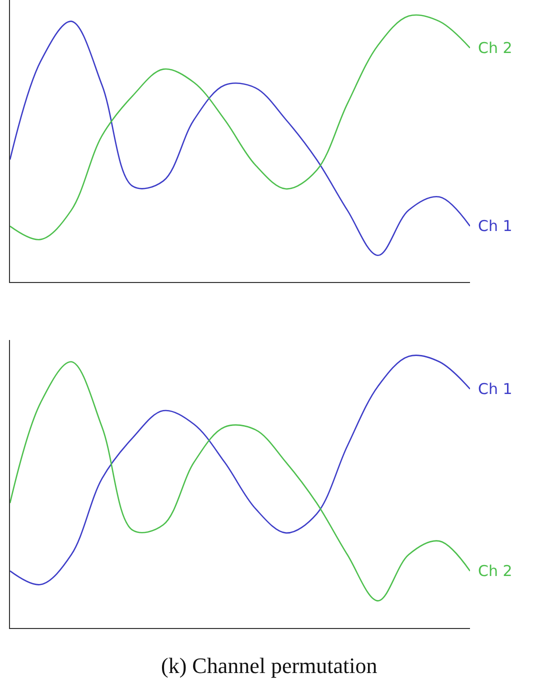 This screenshot has height=700, width=538. I want to click on text: (k) Channel permutation, so click(269, 665).